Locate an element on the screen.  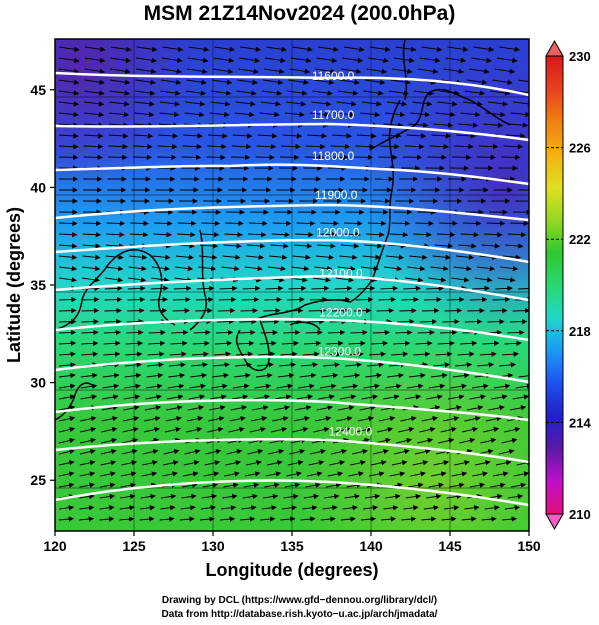
x-axis-label: Longitude (degrees) is located at coordinates (291, 570).